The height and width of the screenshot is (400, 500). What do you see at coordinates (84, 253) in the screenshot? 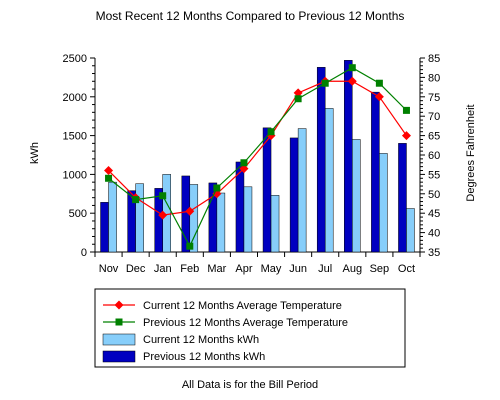
I see `y-tick-label-left: 0` at bounding box center [84, 253].